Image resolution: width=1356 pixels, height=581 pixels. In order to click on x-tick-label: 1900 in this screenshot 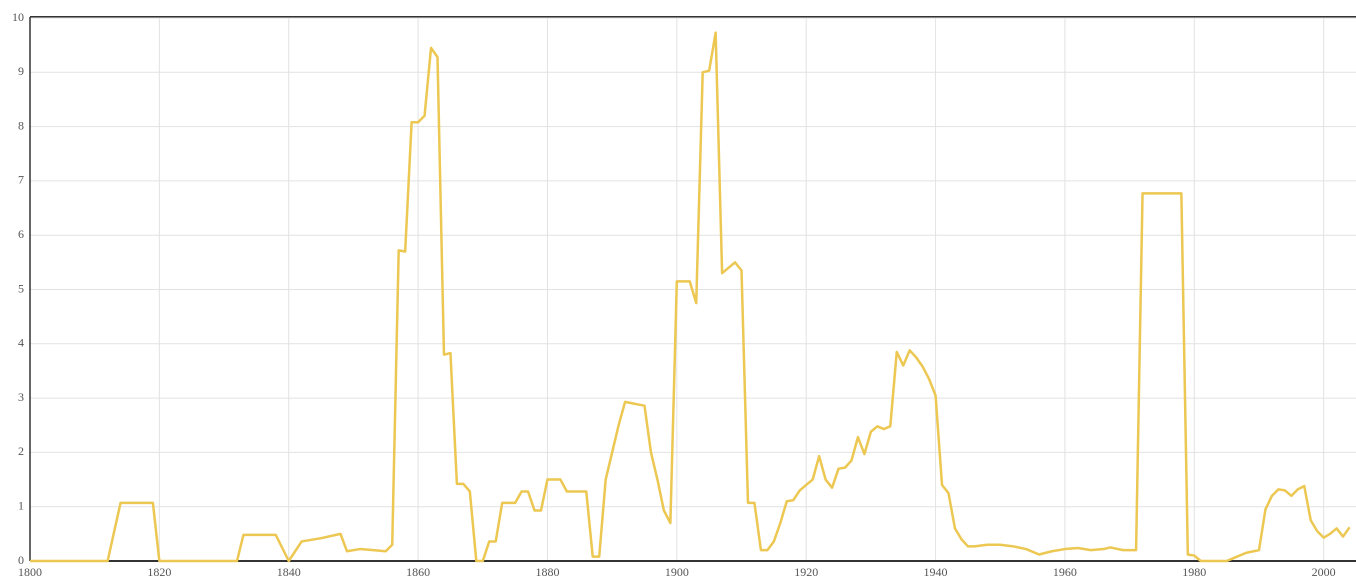, I will do `click(677, 572)`.